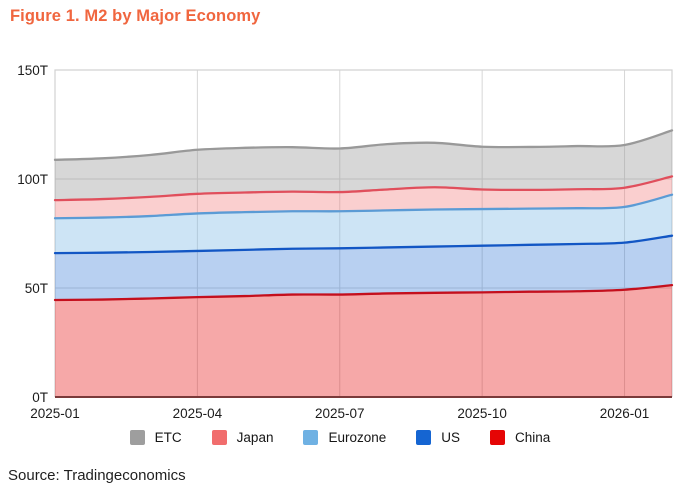  Describe the element at coordinates (168, 437) in the screenshot. I see `legend-label: ETC` at that location.